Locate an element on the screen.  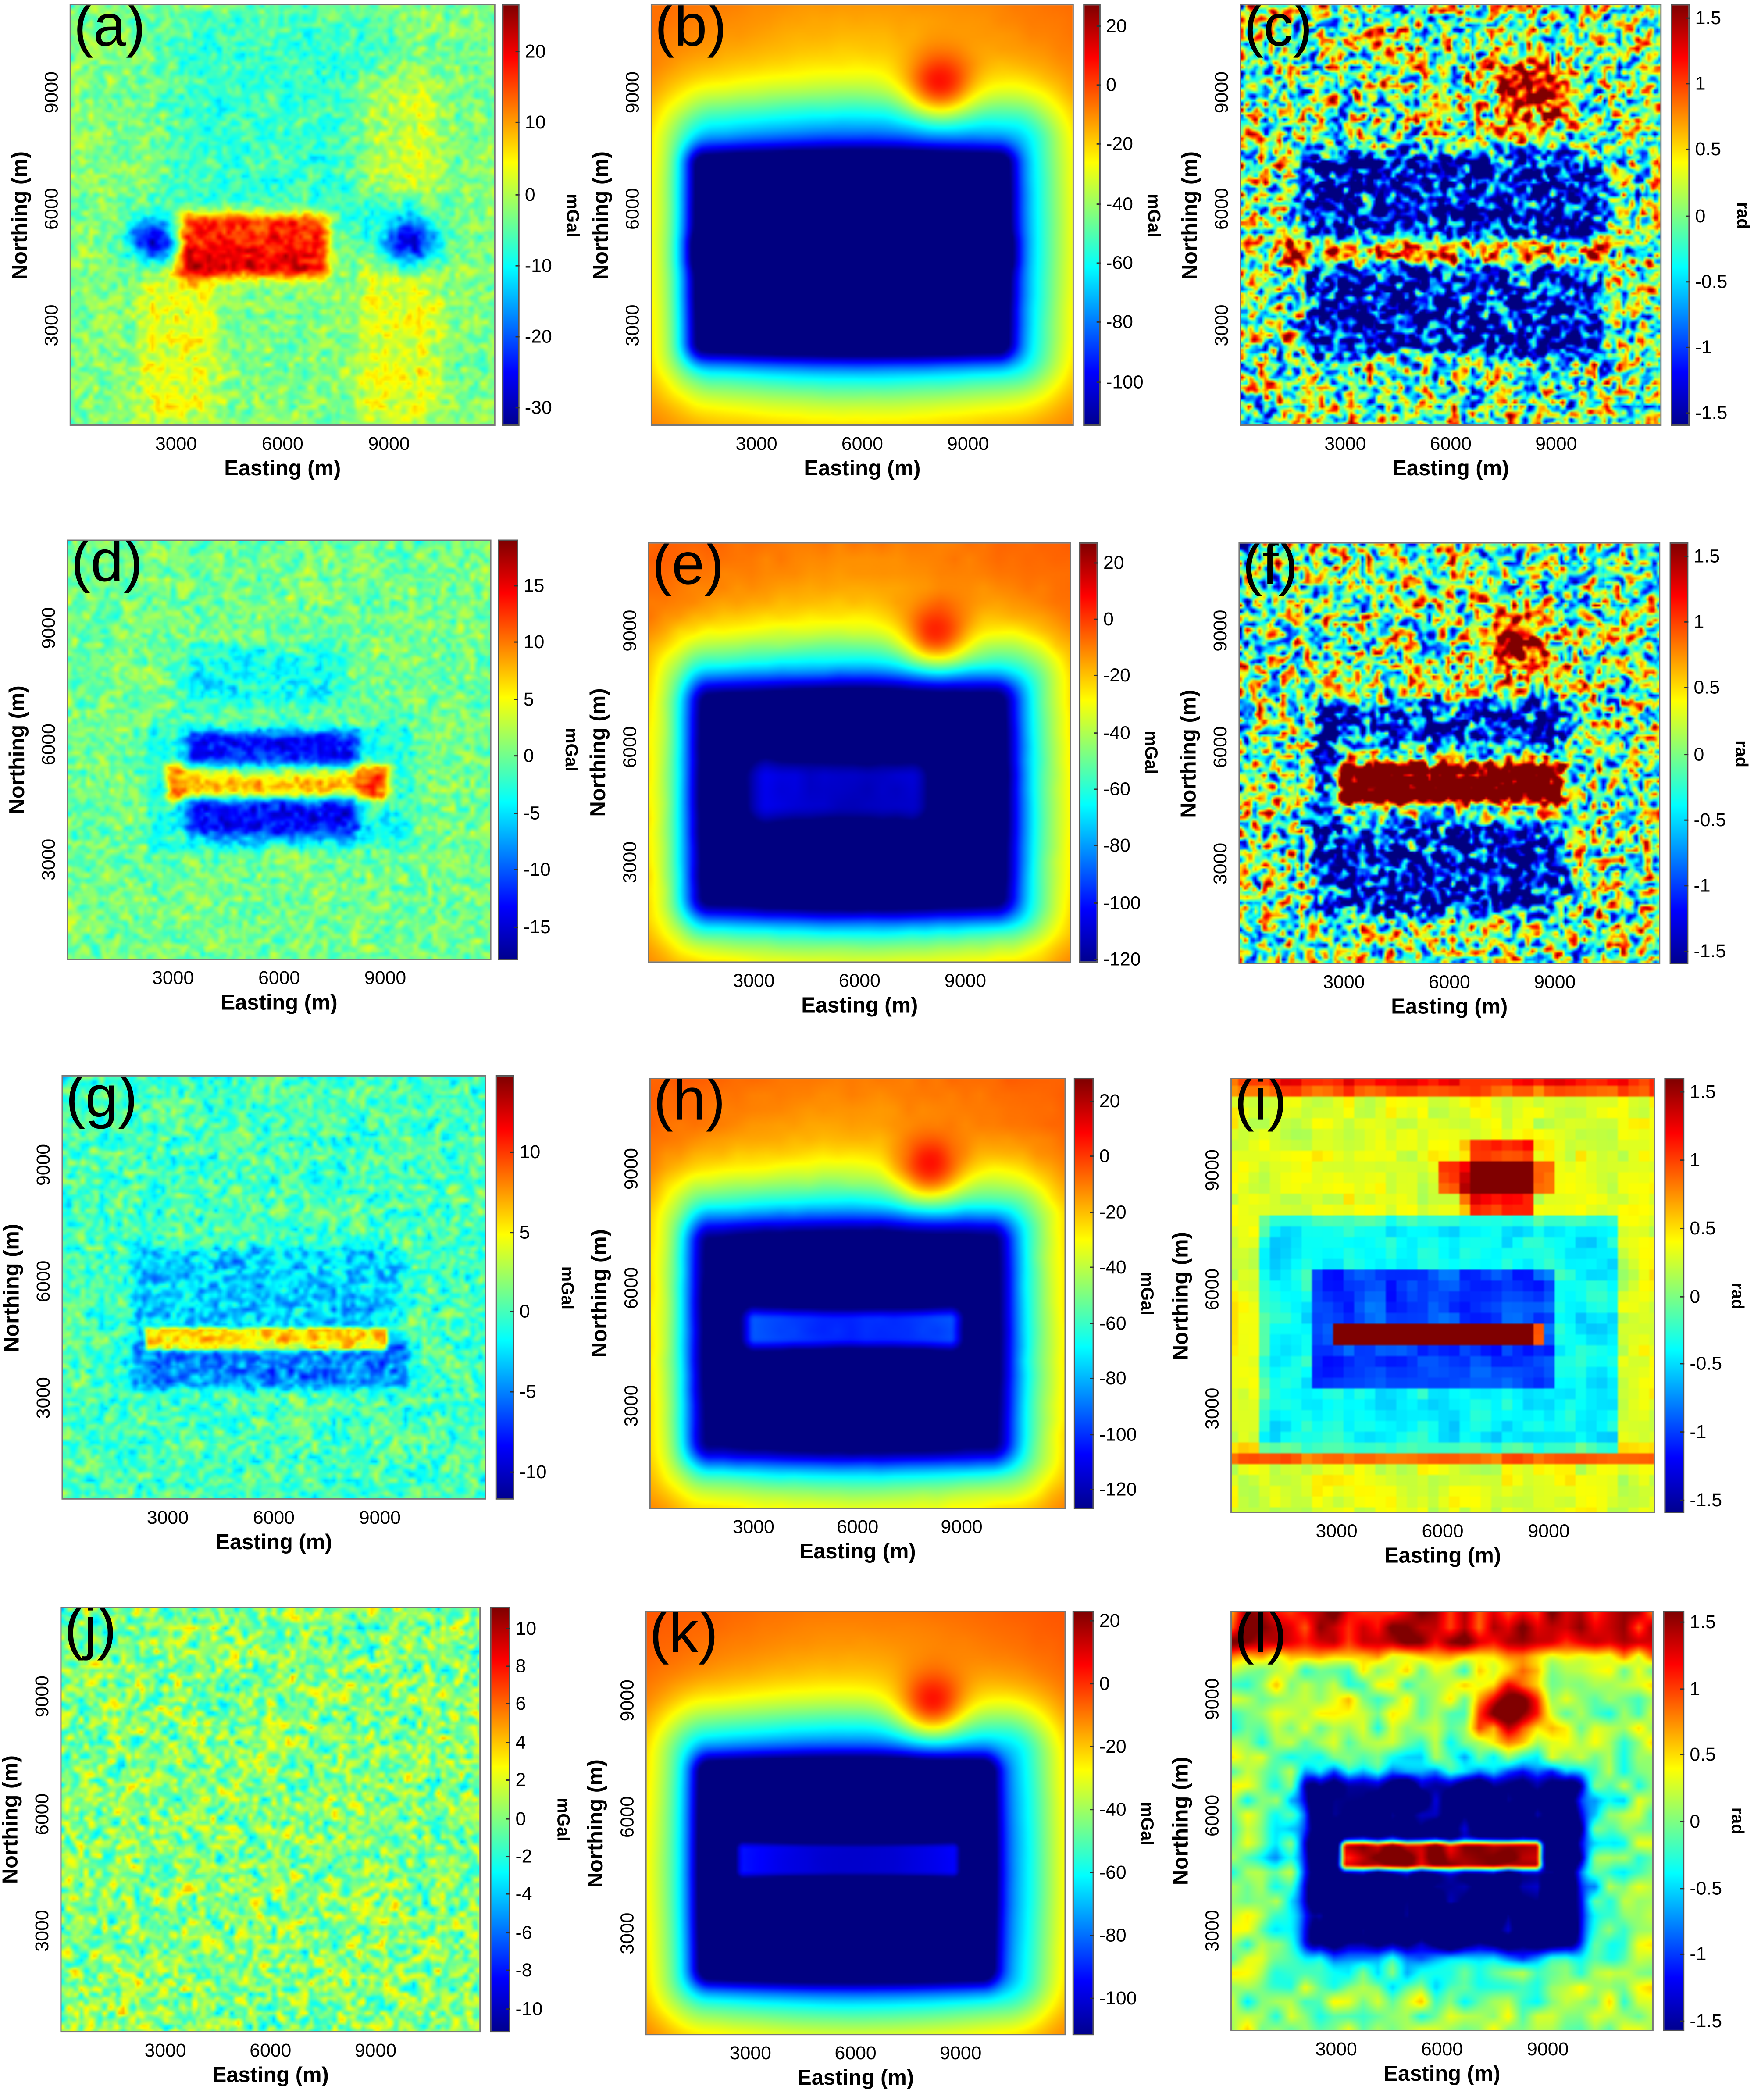
heatmap-plot: (b) is located at coordinates (862, 215).